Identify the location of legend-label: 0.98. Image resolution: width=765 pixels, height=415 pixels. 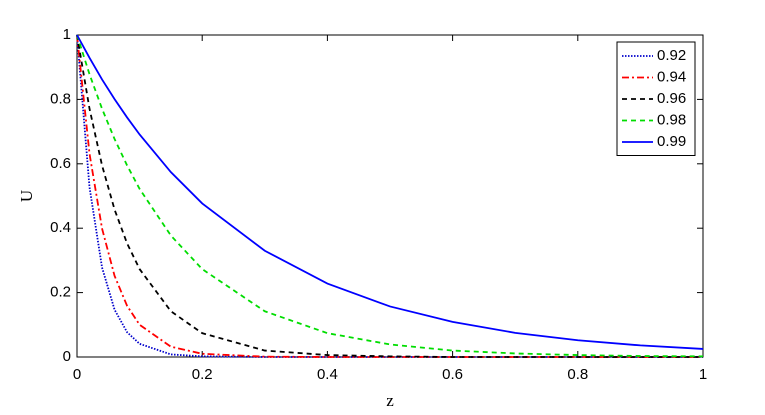
(671, 119).